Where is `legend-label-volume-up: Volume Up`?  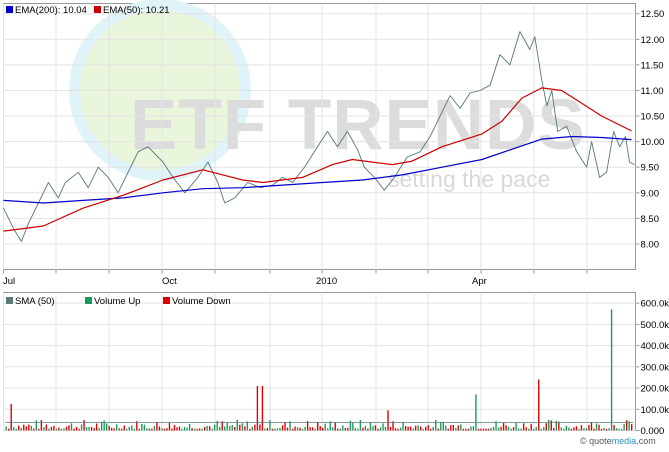
legend-label-volume-up: Volume Up is located at coordinates (117, 301).